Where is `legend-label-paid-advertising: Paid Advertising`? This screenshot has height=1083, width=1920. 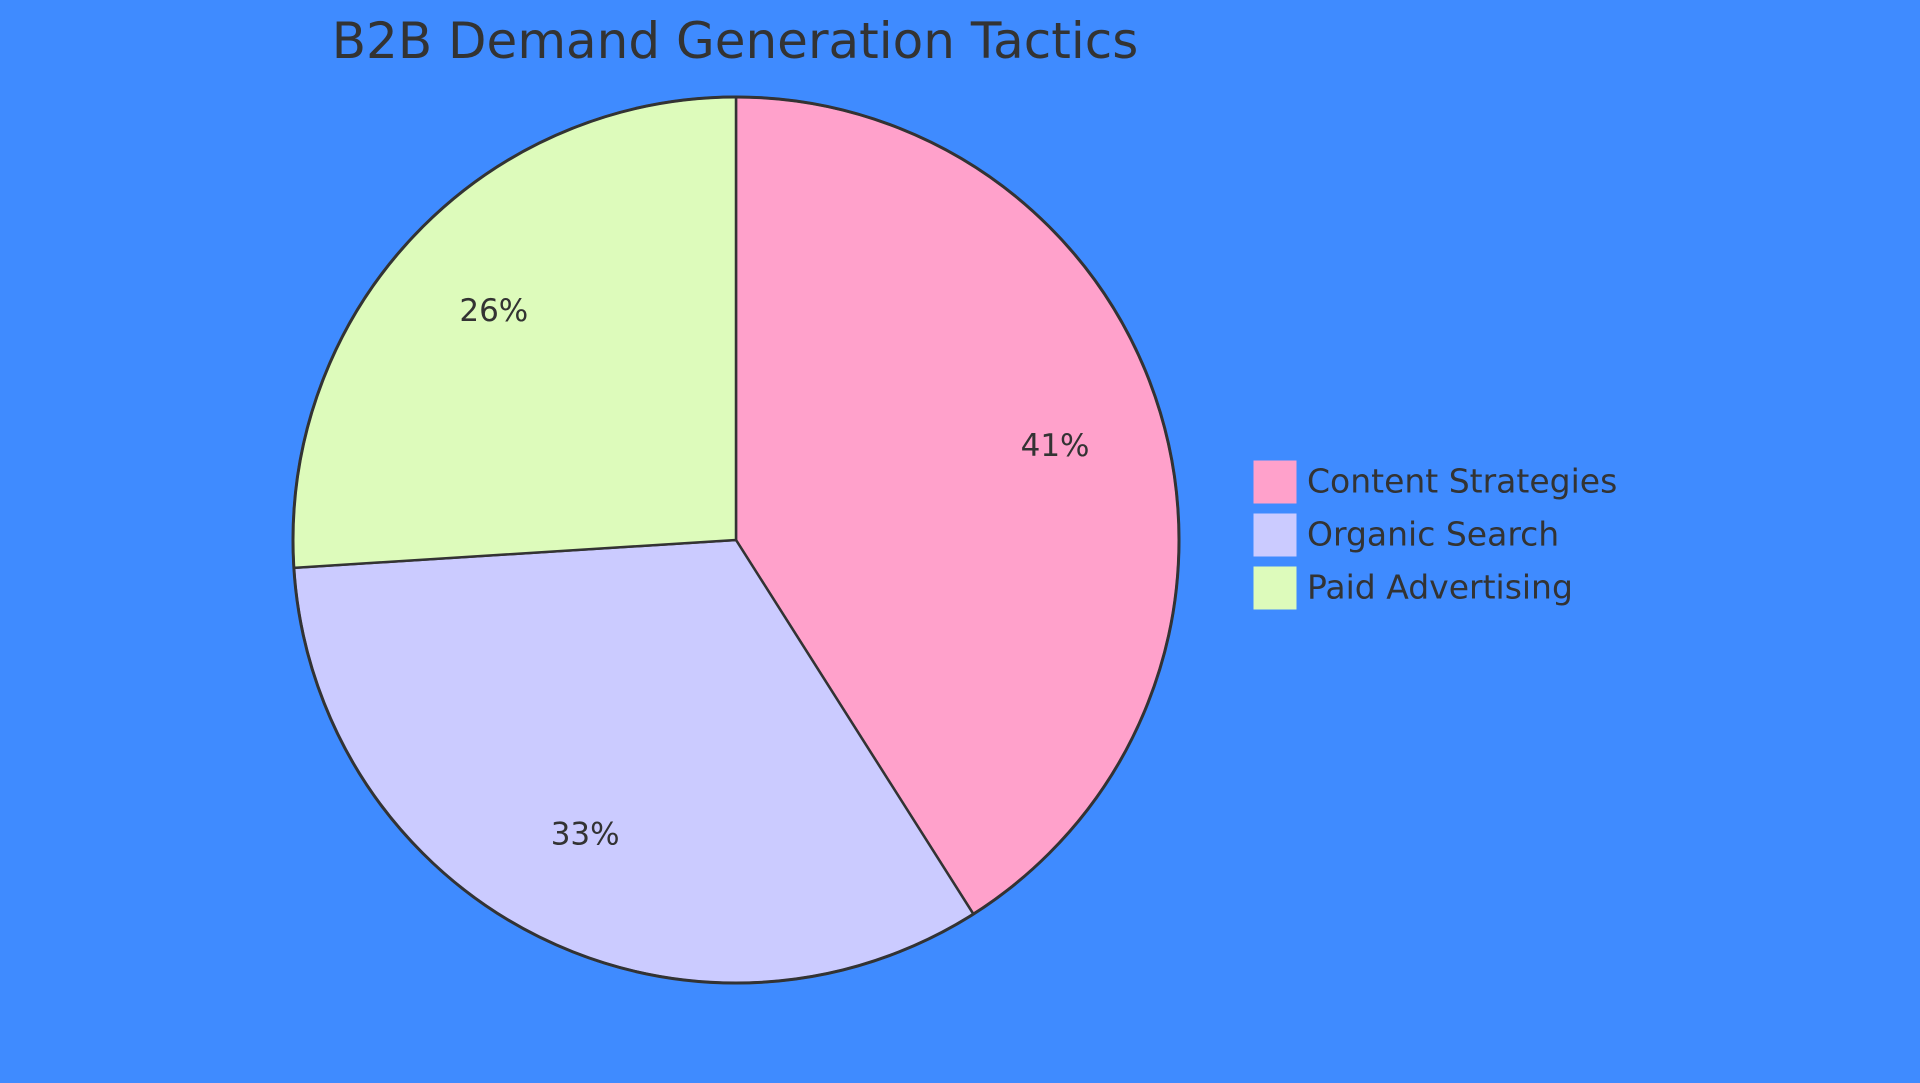 legend-label-paid-advertising: Paid Advertising is located at coordinates (1440, 587).